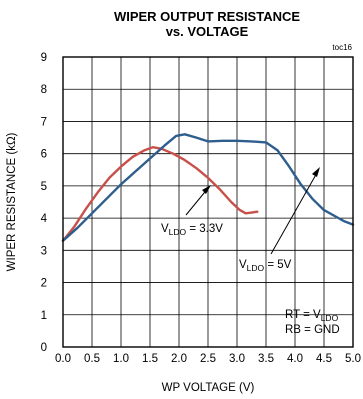 This screenshot has height=399, width=363. I want to click on y-tick-label: 9, so click(44, 58).